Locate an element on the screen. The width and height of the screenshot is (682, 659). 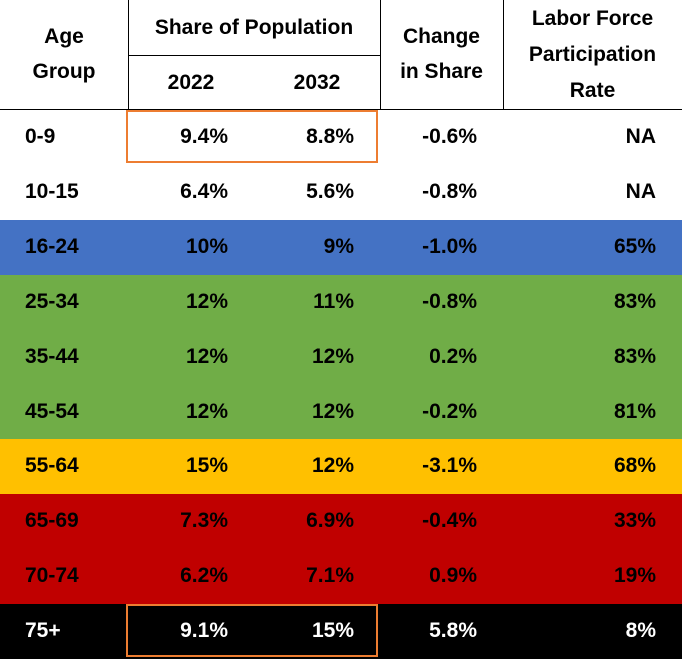
table-cell: 45-54 is located at coordinates (52, 411).